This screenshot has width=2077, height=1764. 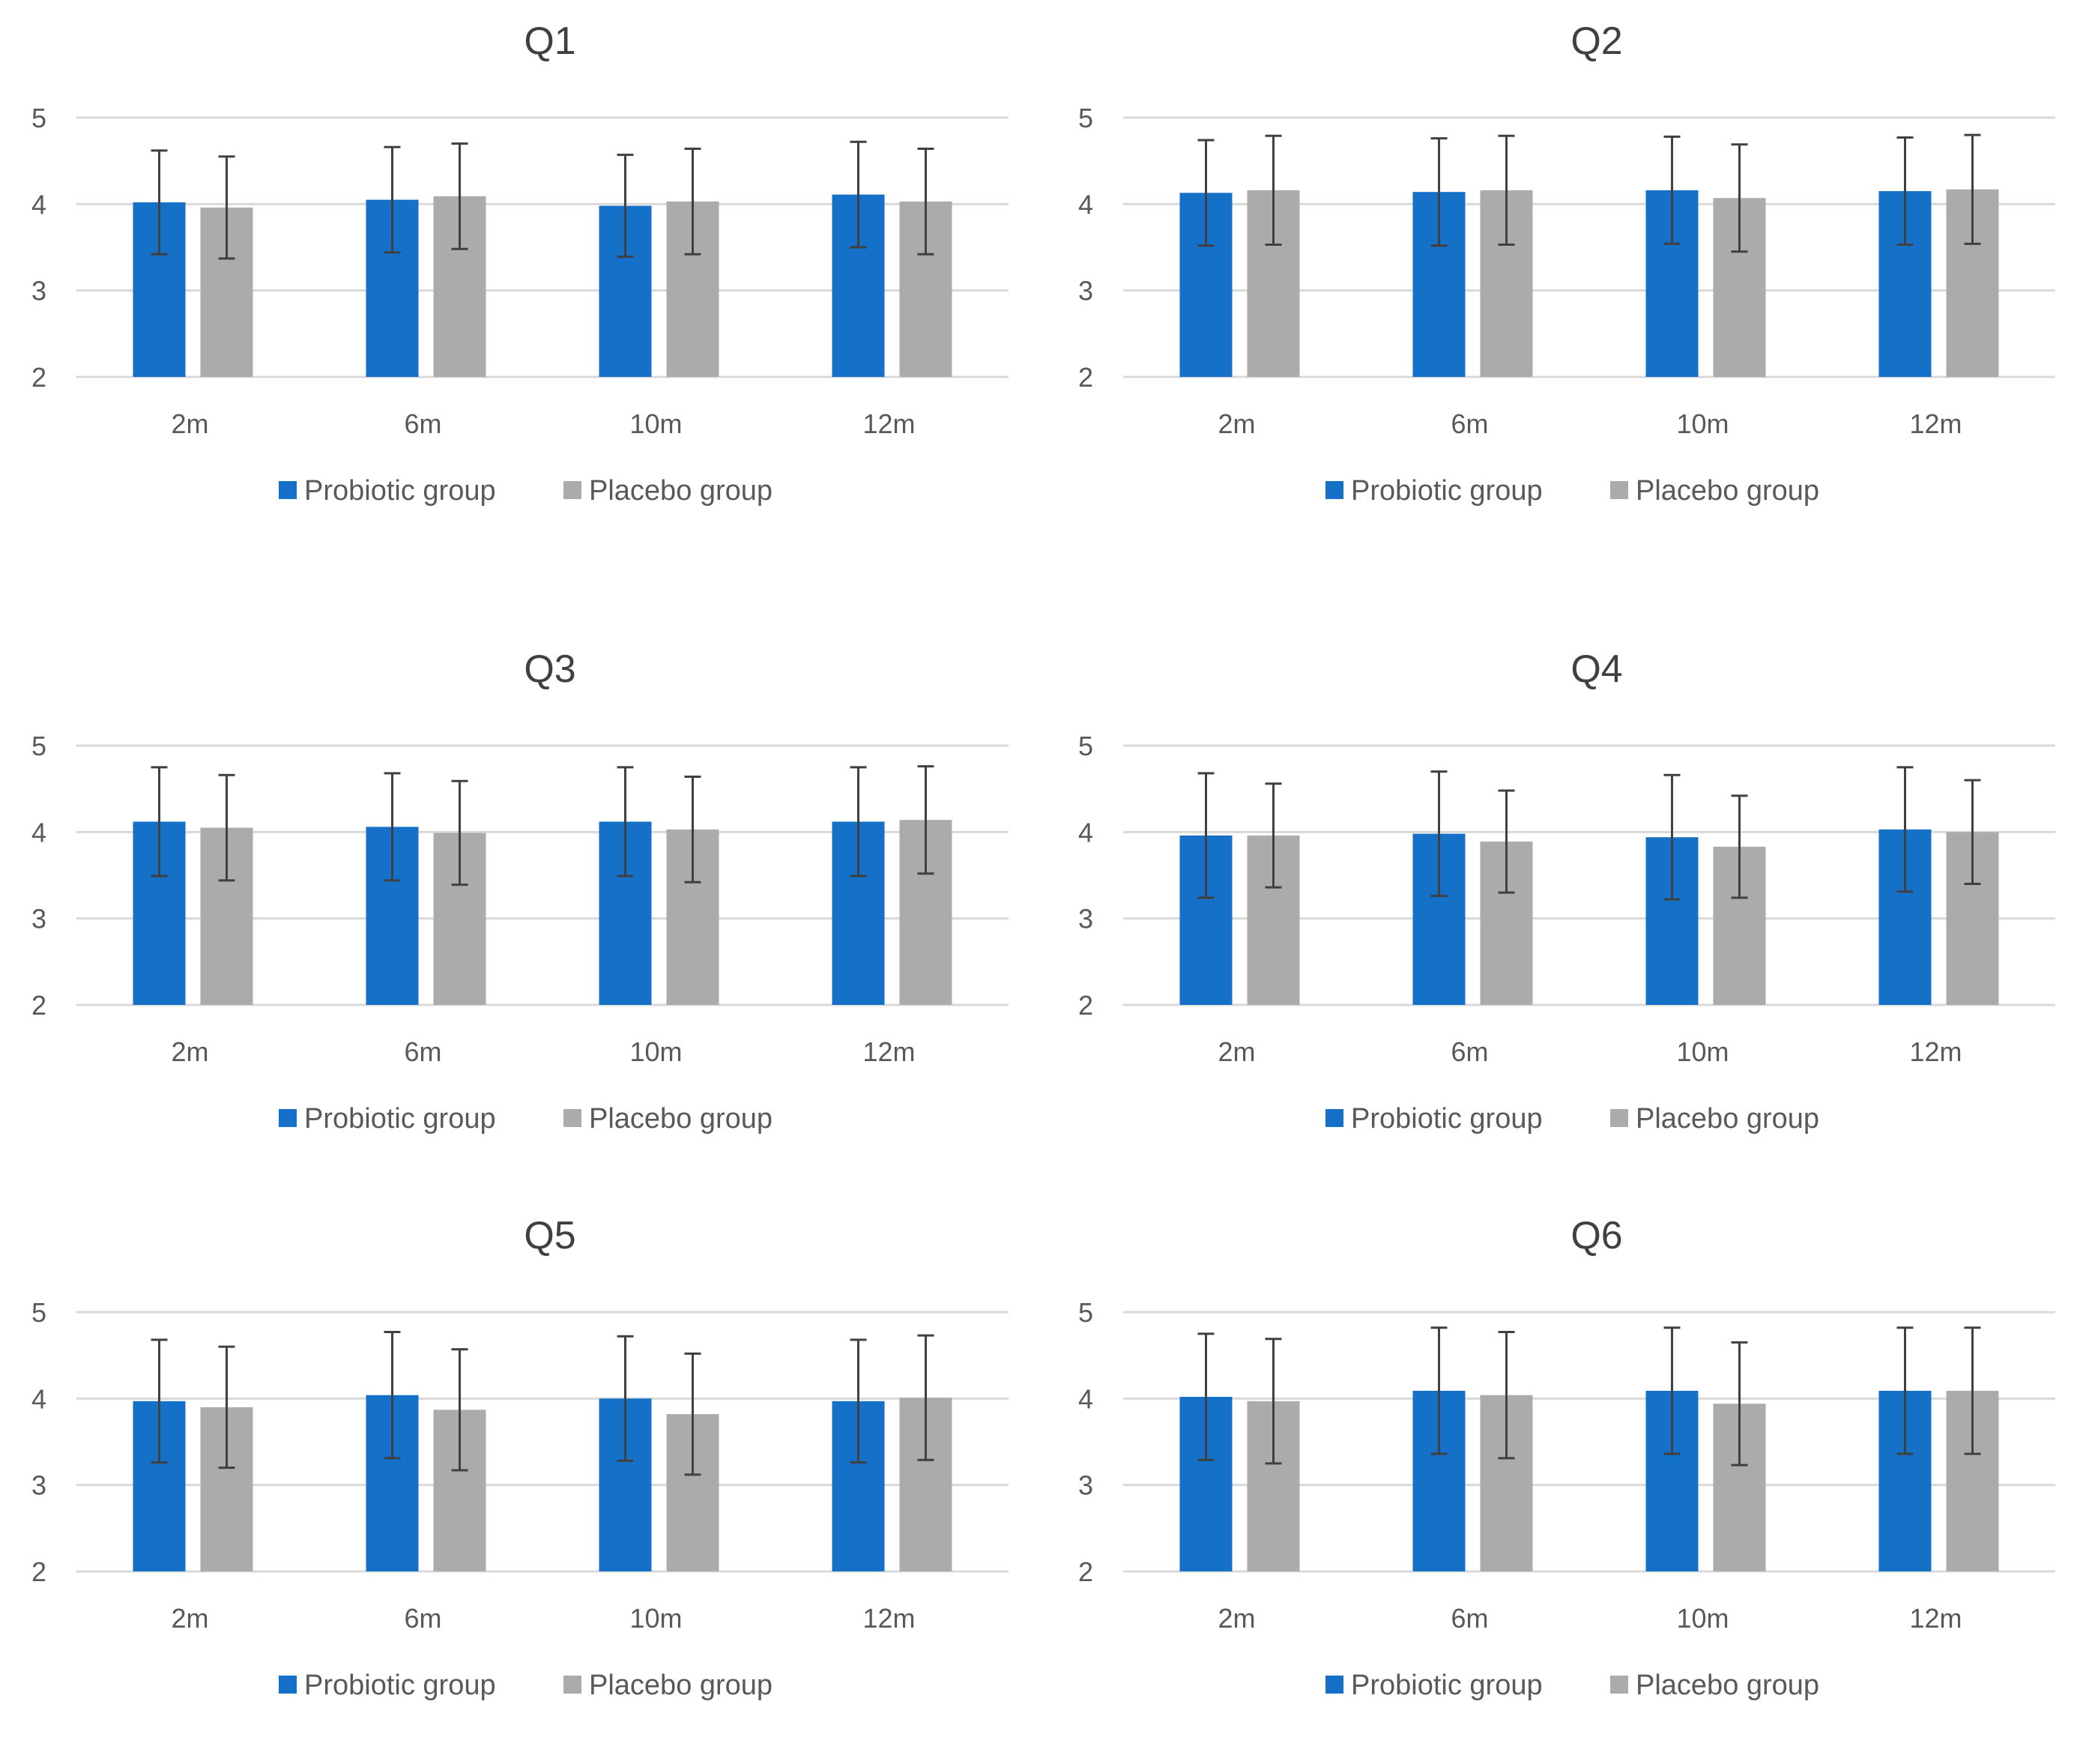 I want to click on chart-title: Q4, so click(x=1596, y=669).